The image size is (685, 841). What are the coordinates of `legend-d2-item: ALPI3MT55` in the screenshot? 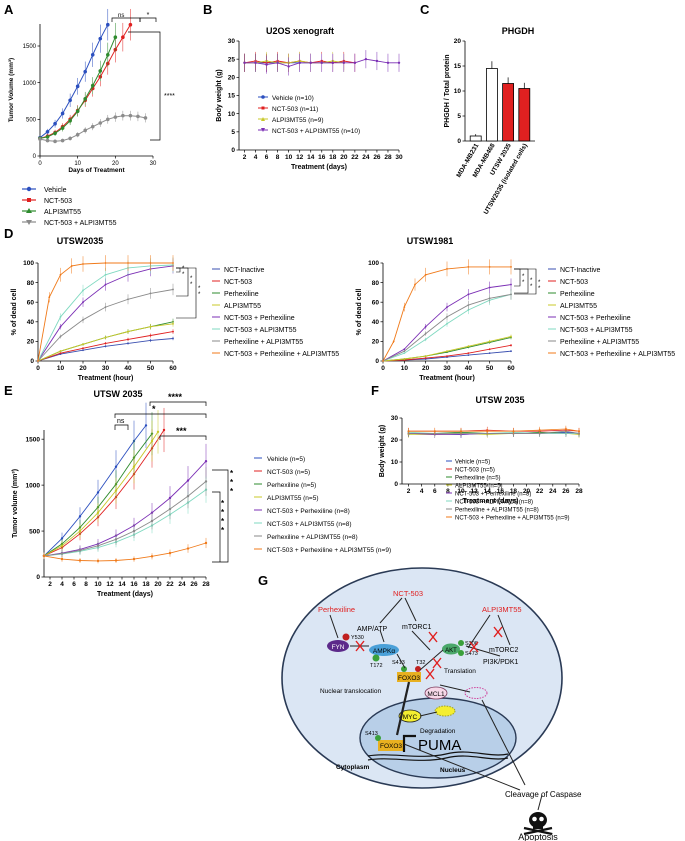 It's located at (578, 306).